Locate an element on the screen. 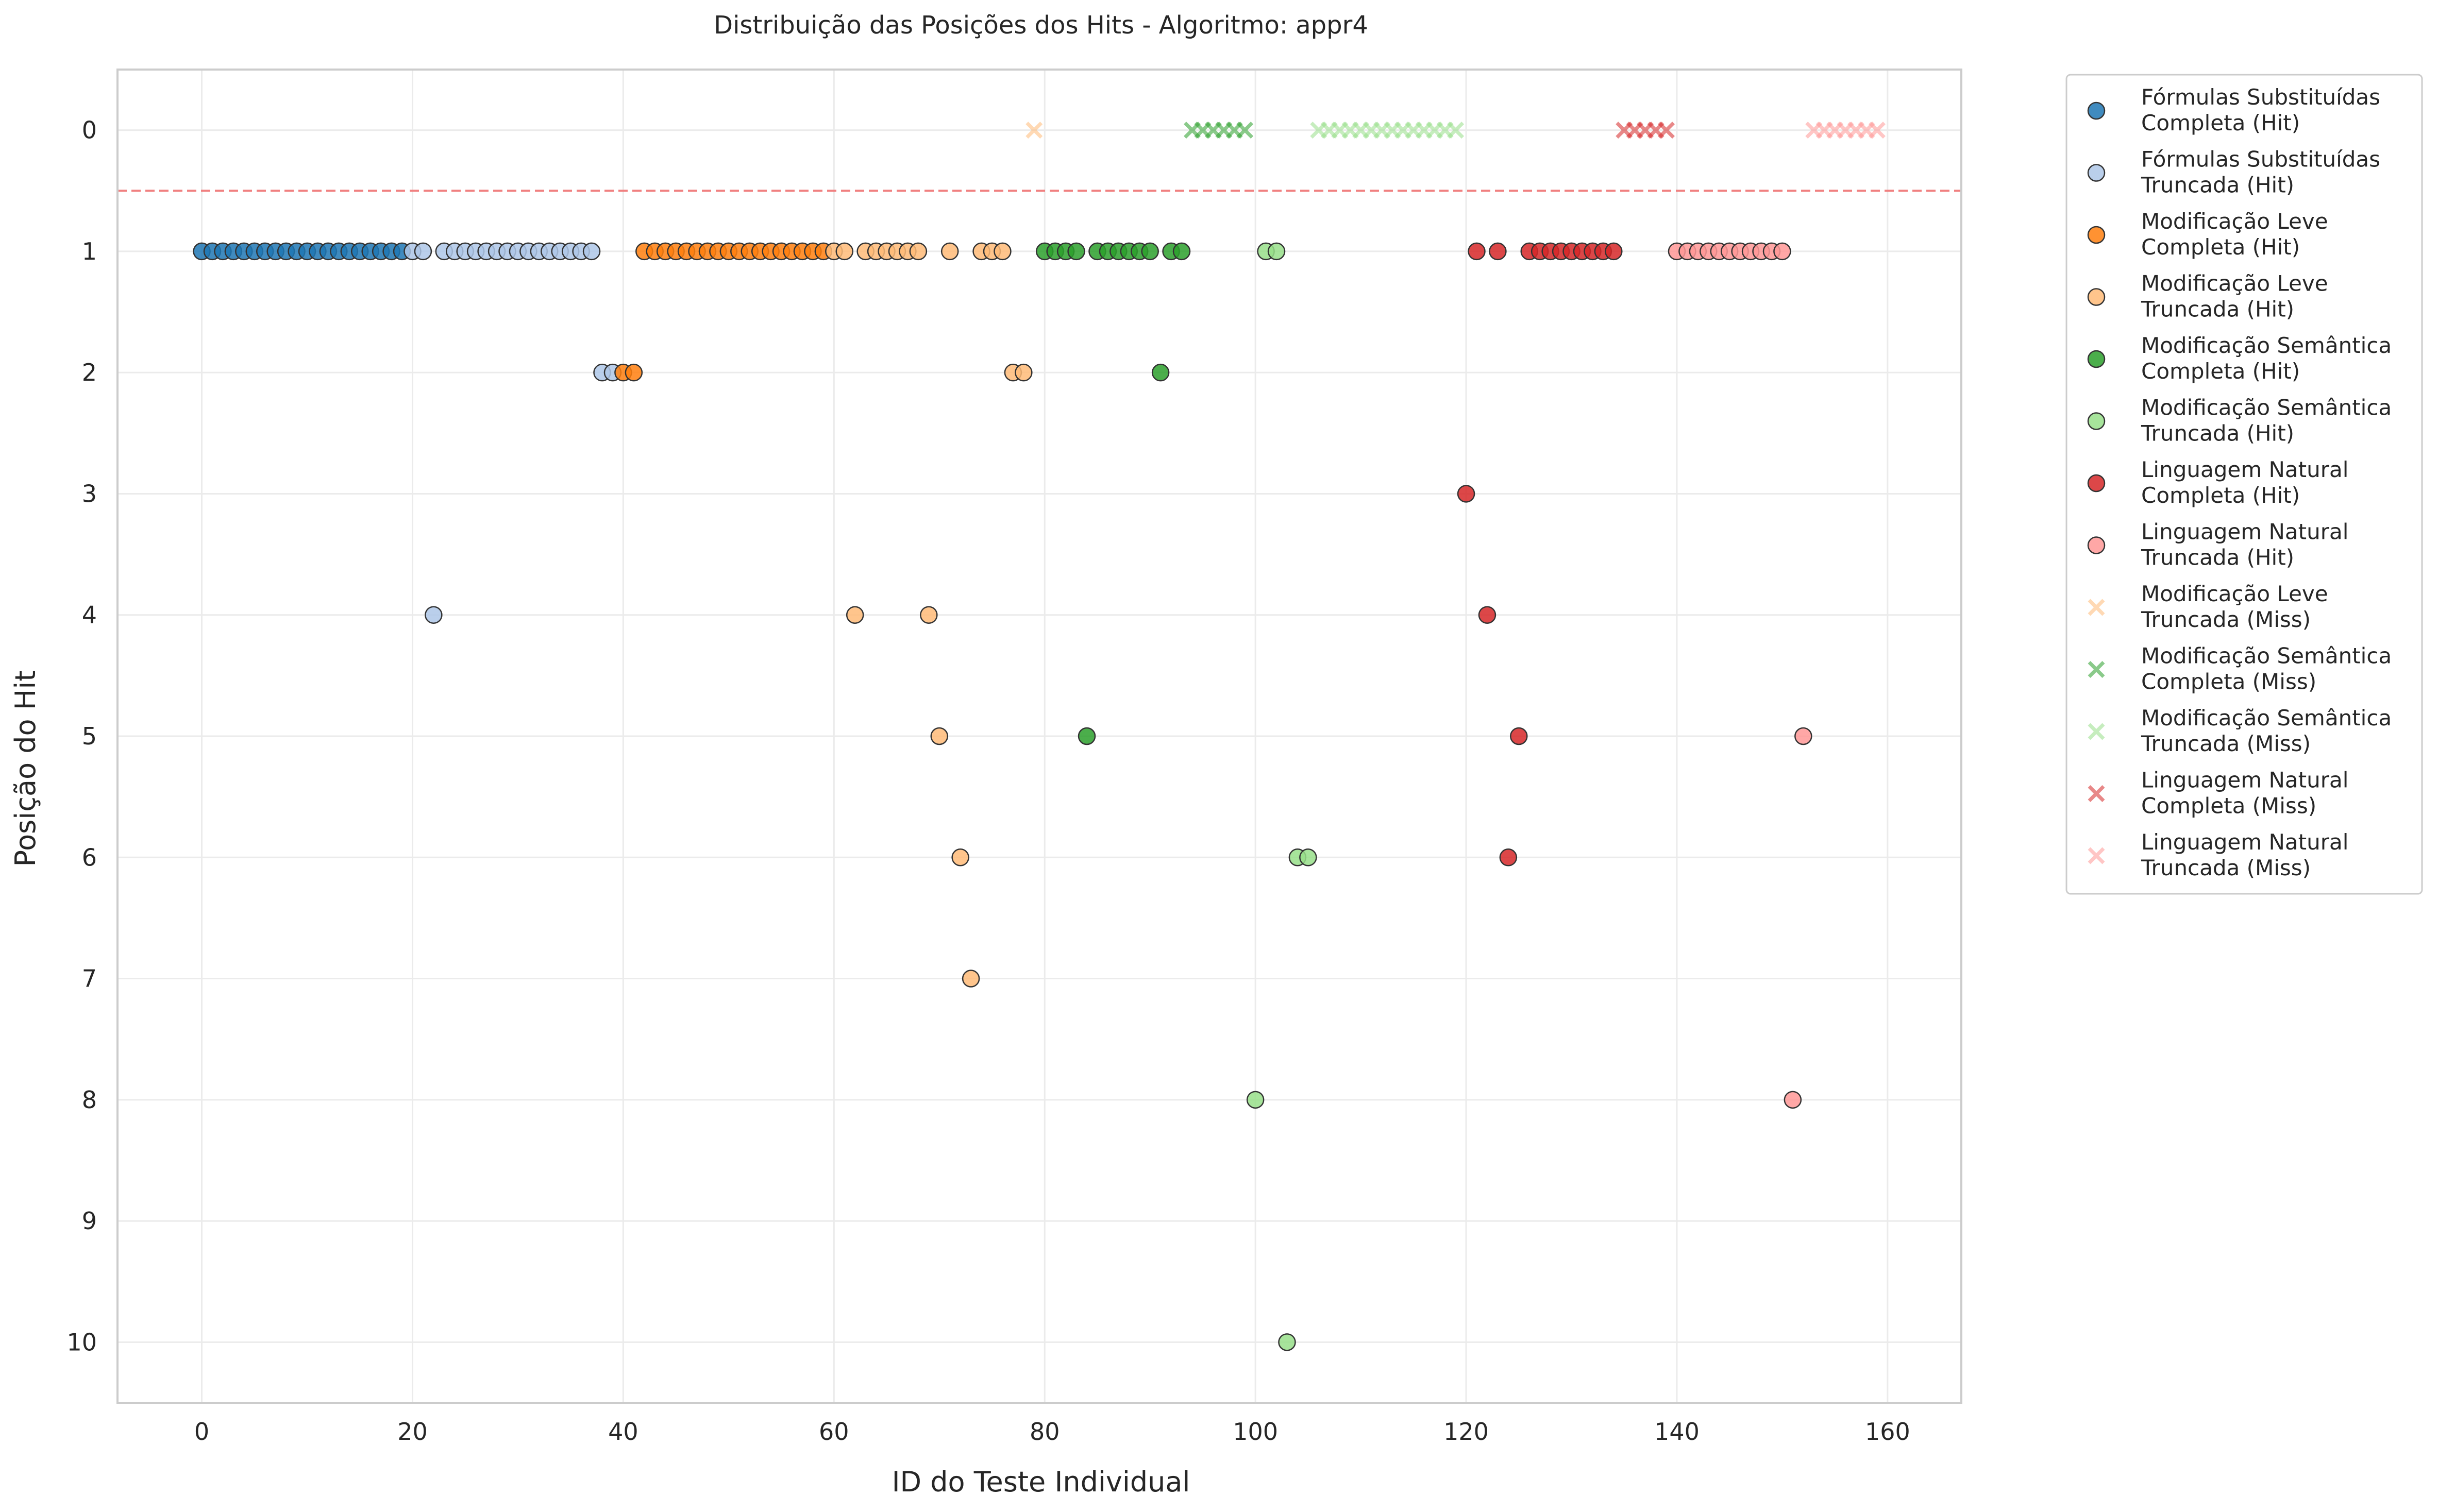 The width and height of the screenshot is (2438, 1512). legend-label: Fórmulas Substituídas Truncada (Hit) is located at coordinates (2260, 172).